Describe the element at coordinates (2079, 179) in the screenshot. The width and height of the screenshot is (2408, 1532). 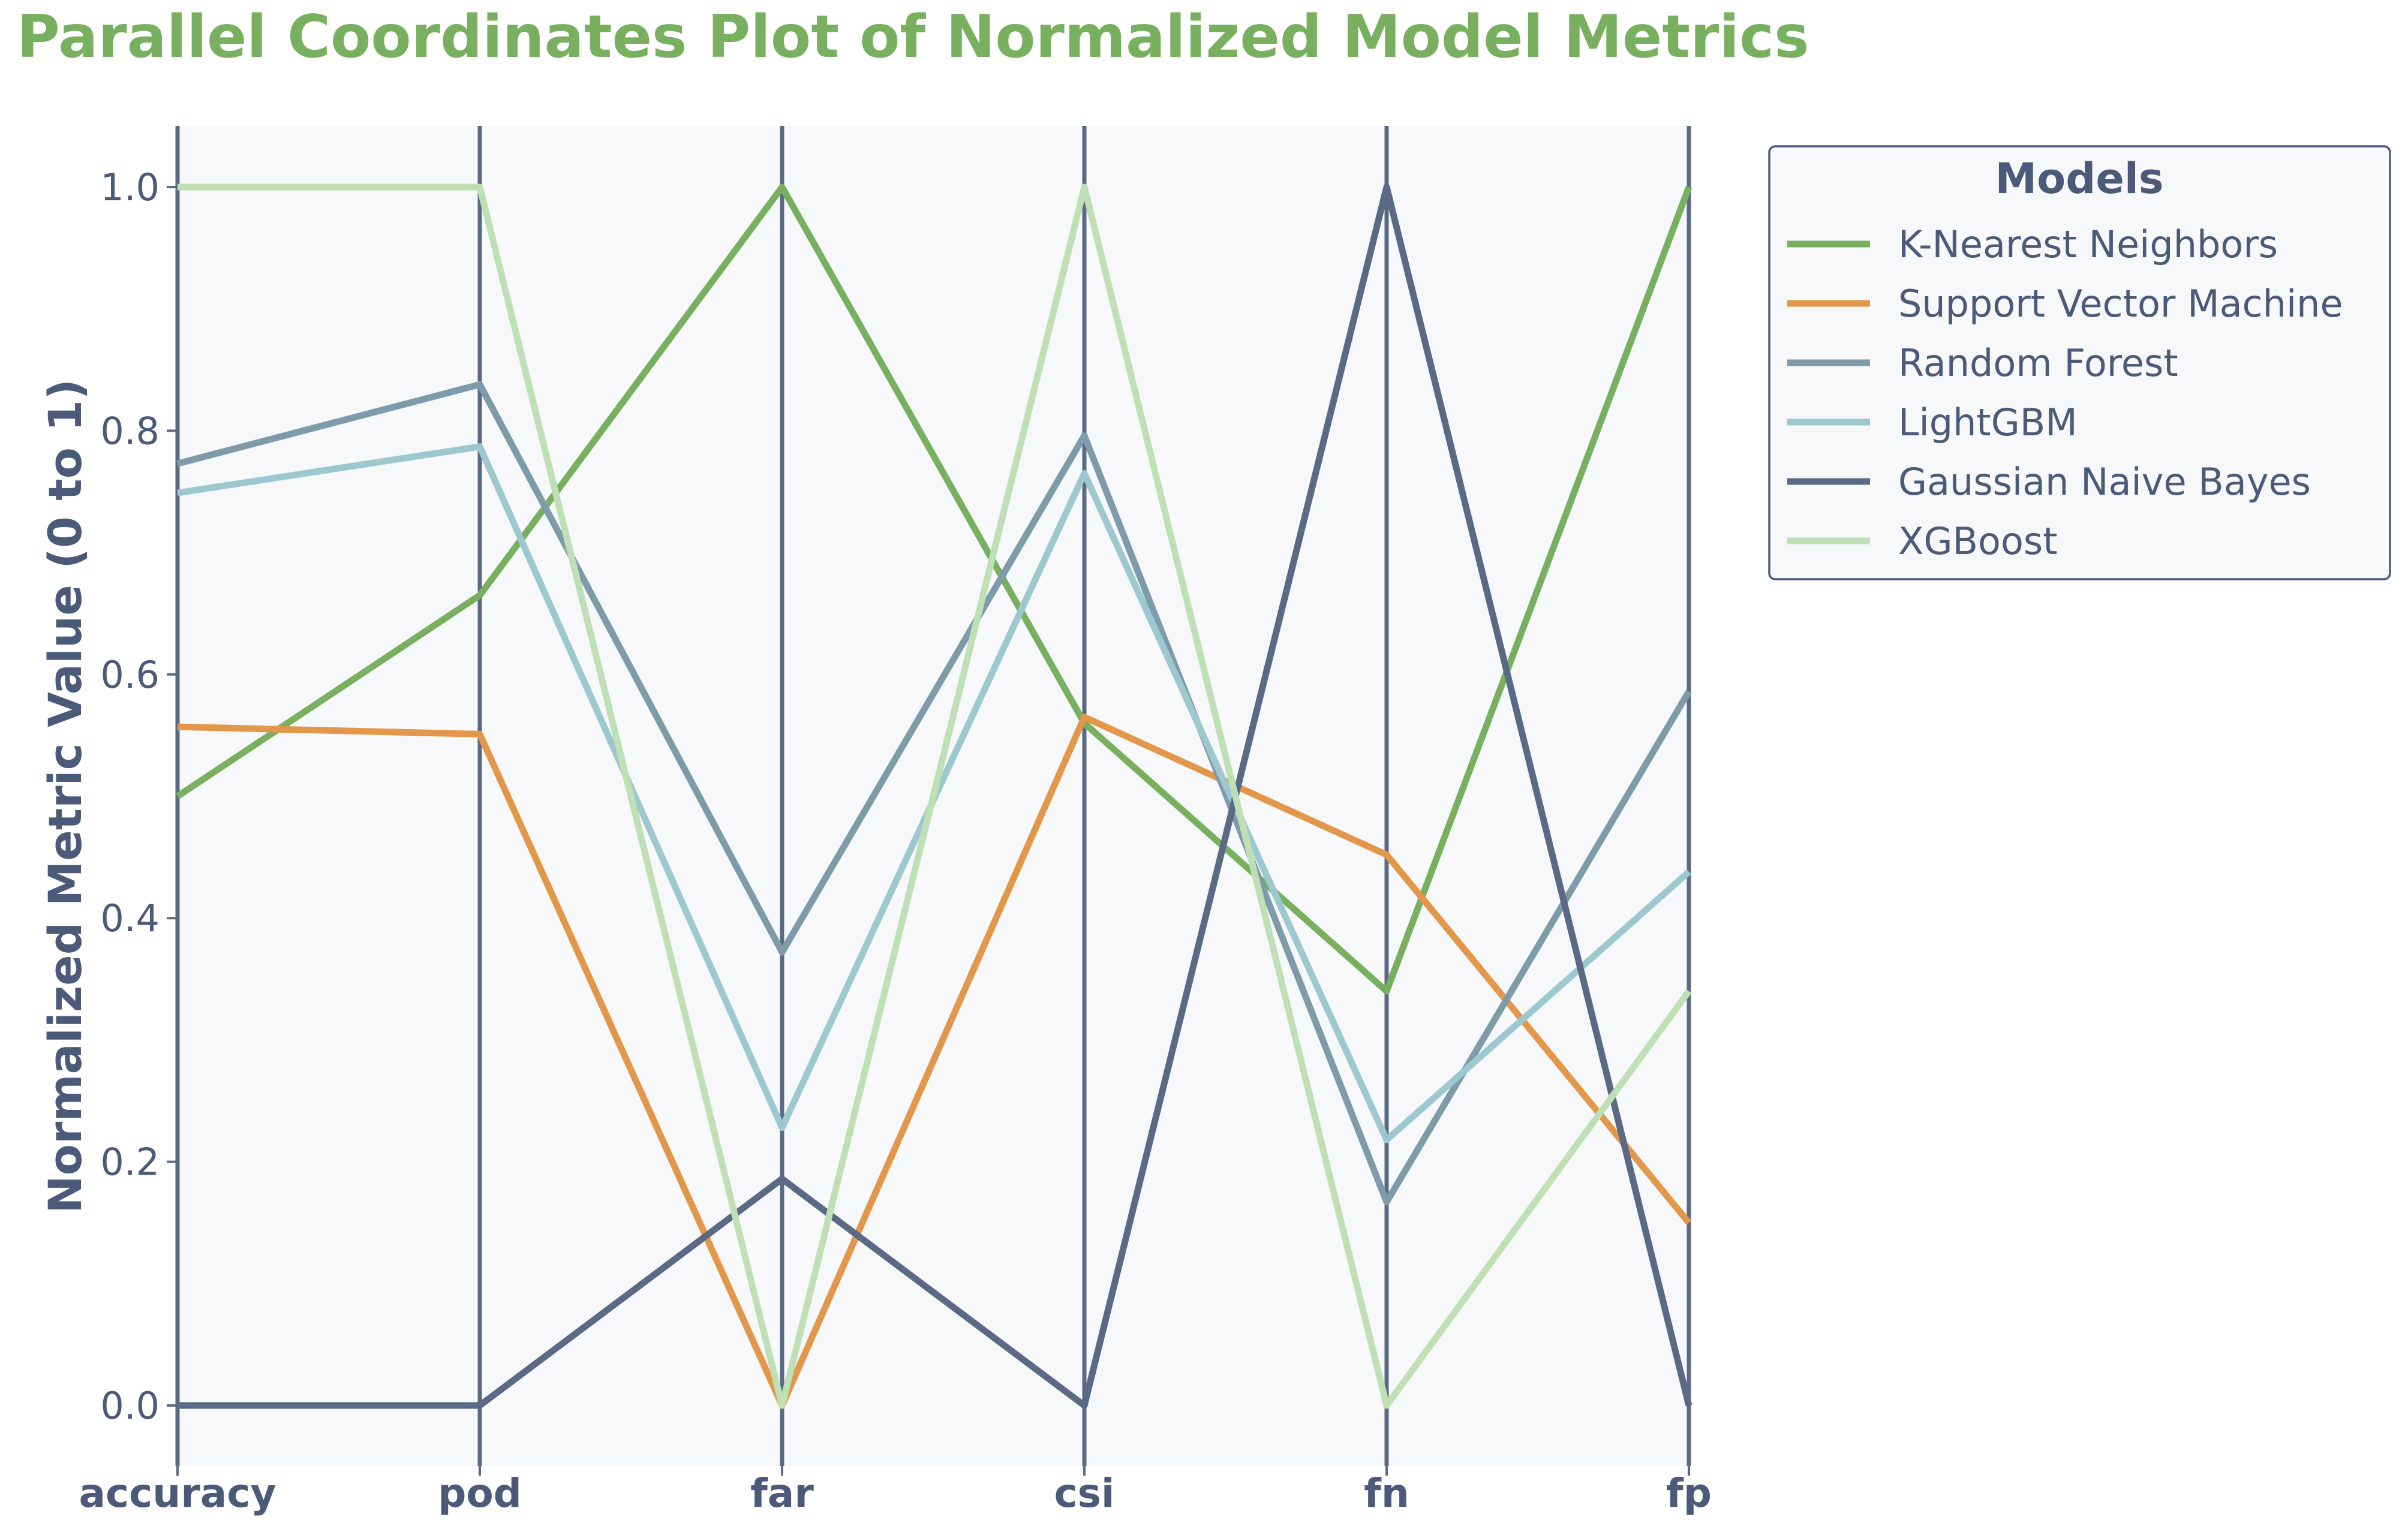
I see `legend-title: Models` at that location.